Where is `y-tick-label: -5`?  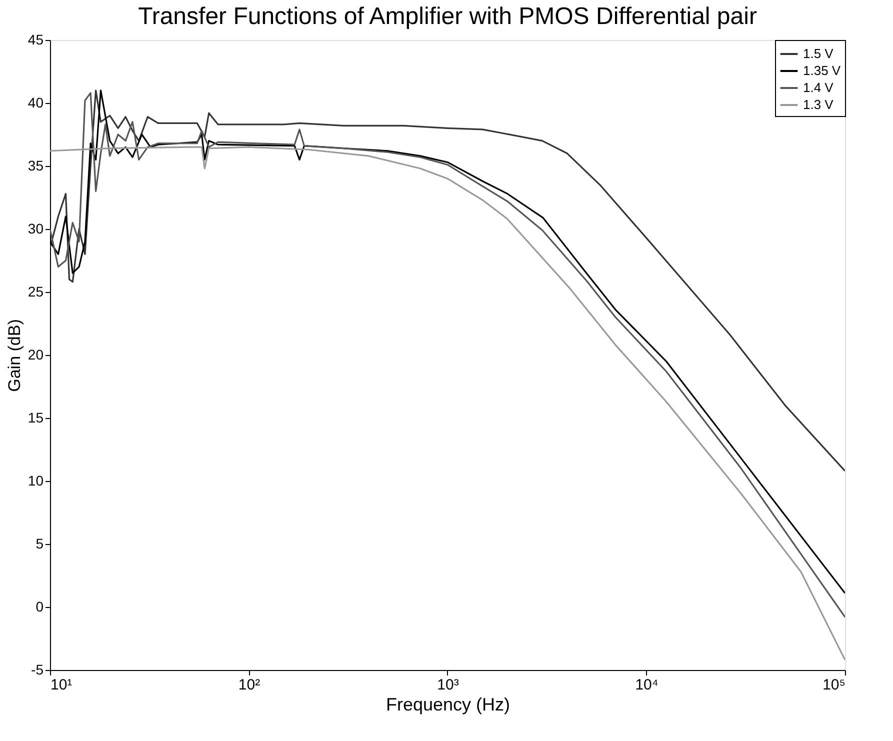
y-tick-label: -5 is located at coordinates (37, 670).